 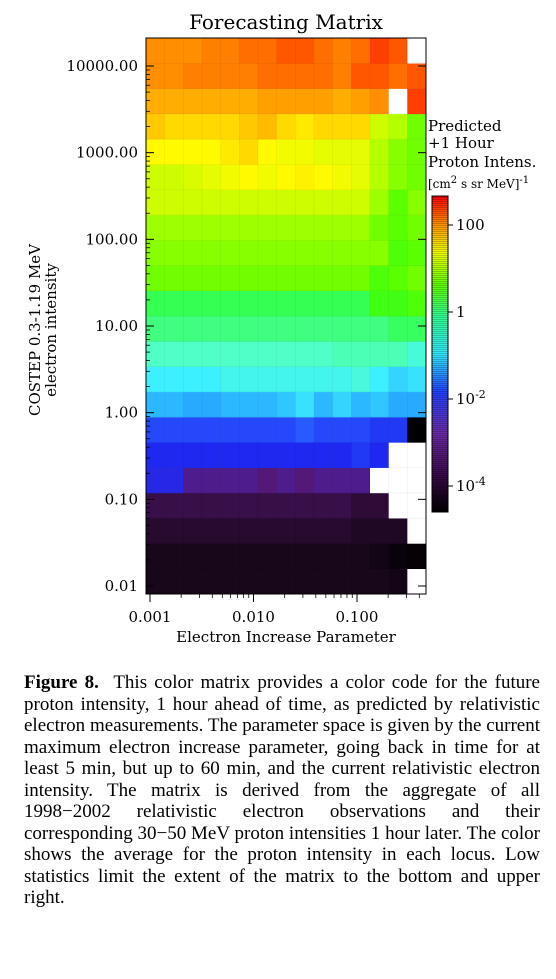 I want to click on y-tick-label: 10000.00, so click(x=102, y=66).